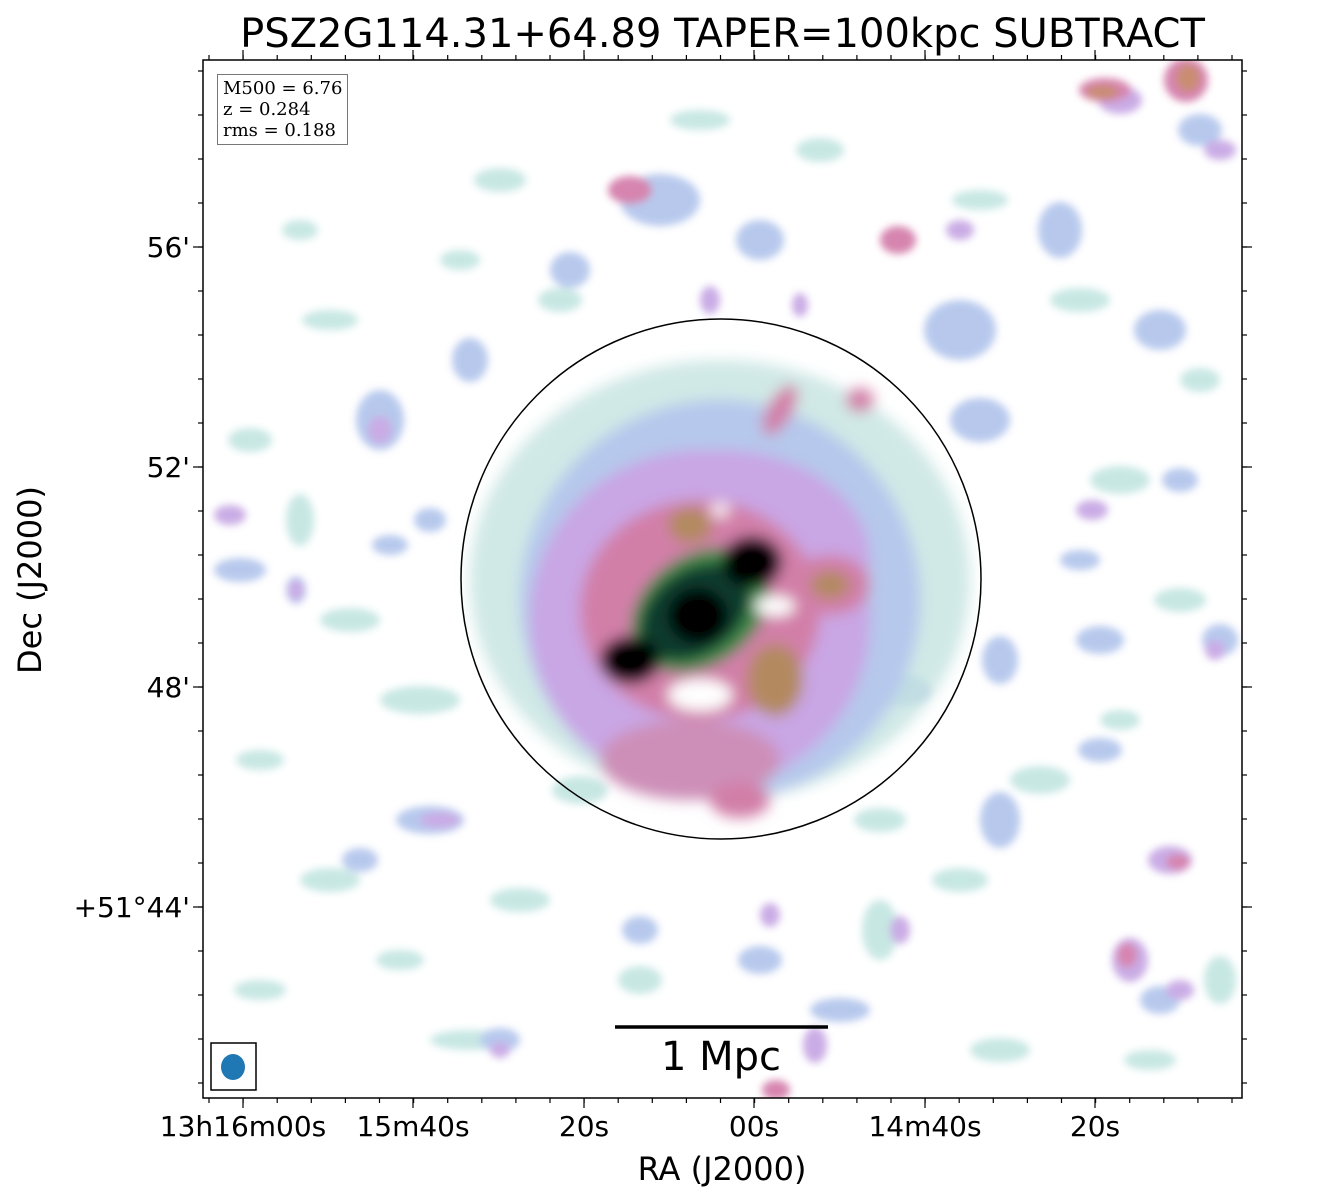 Image resolution: width=1321 pixels, height=1200 pixels. Describe the element at coordinates (168, 687) in the screenshot. I see `y-tick-label: 48'` at that location.